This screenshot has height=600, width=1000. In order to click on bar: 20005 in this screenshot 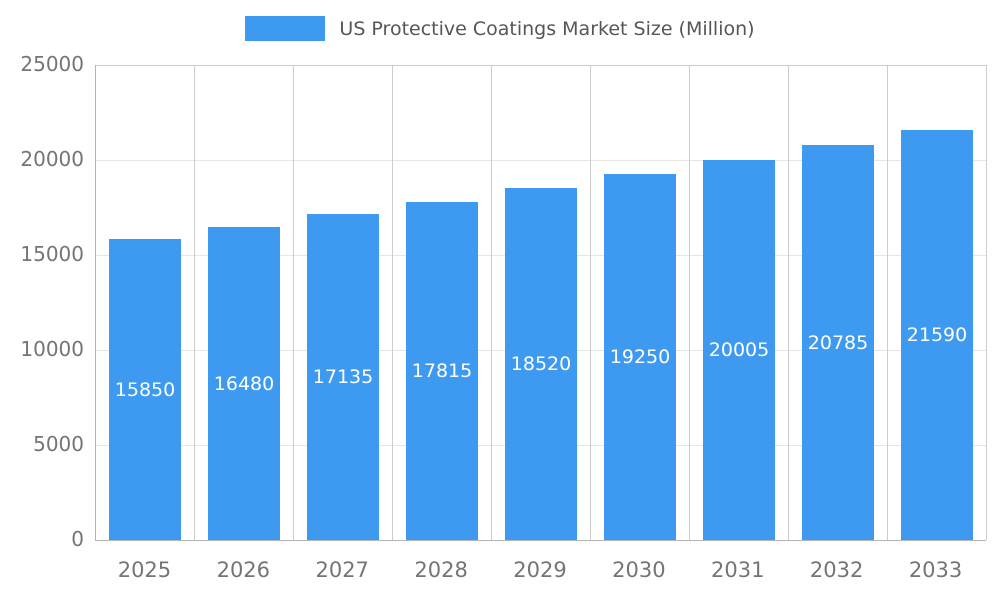, I will do `click(739, 350)`.